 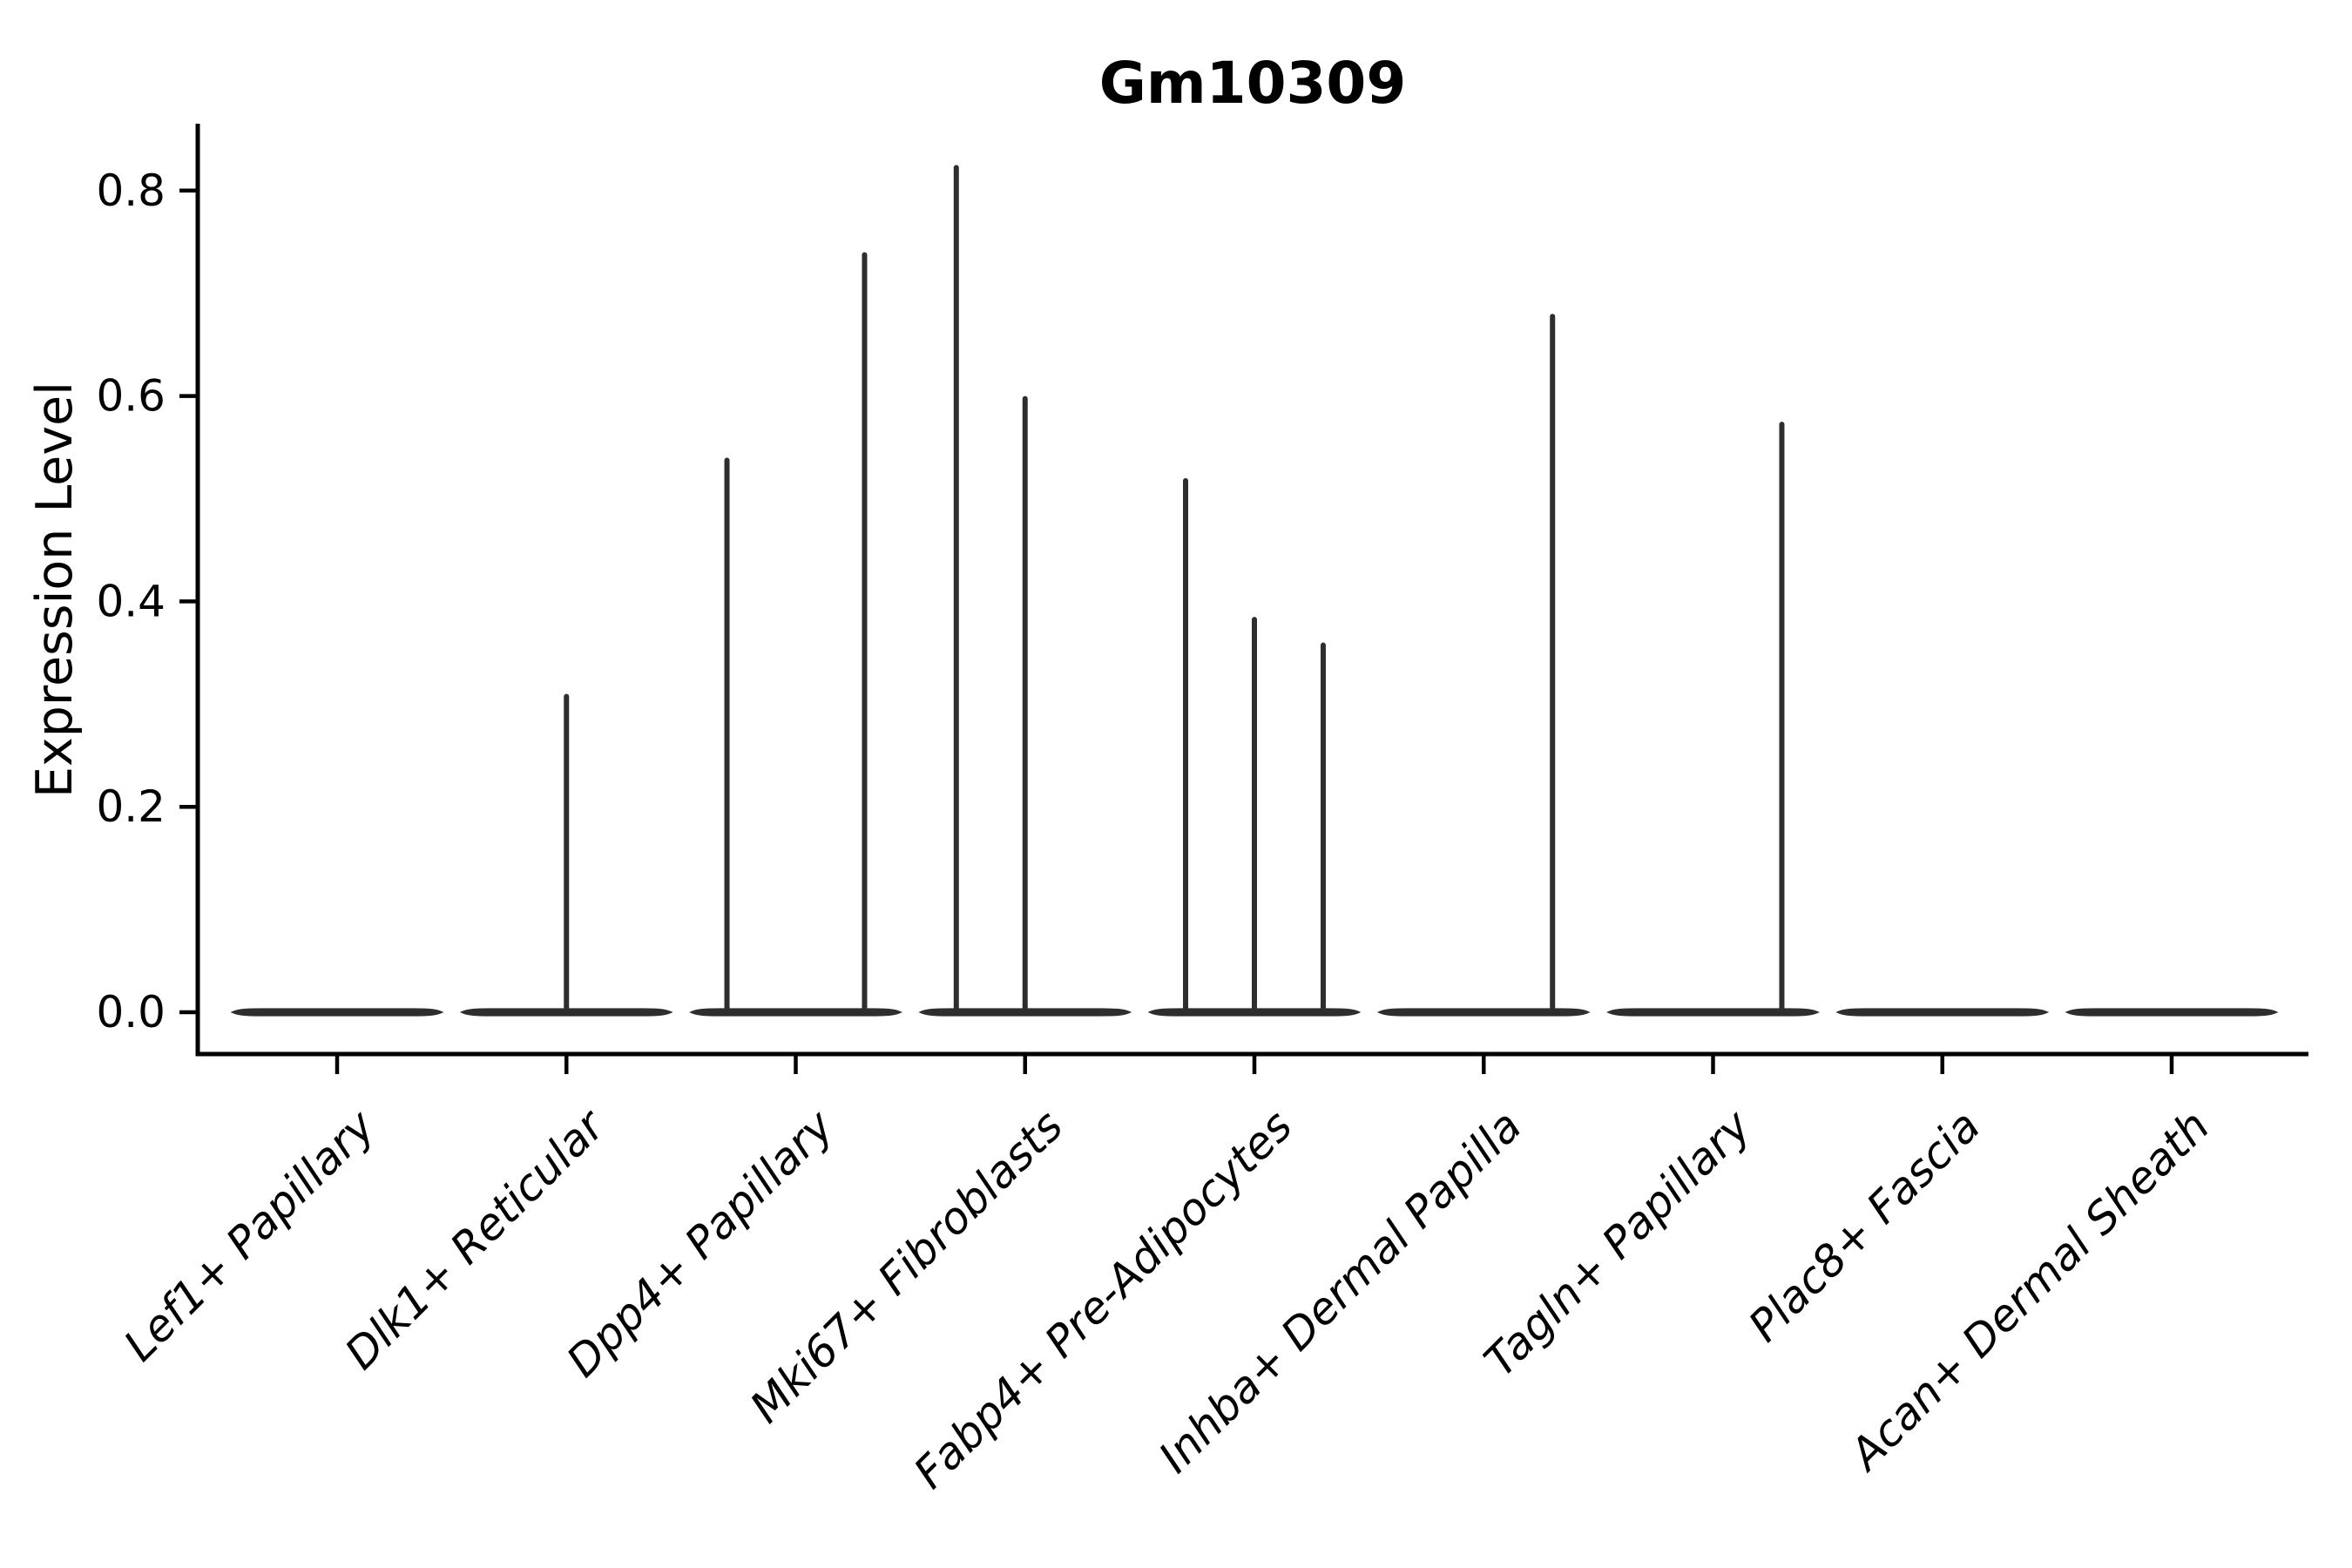 What do you see at coordinates (1103, 1299) in the screenshot?
I see `x-tick-label: Fabp4+ Pre-Adipocytes` at bounding box center [1103, 1299].